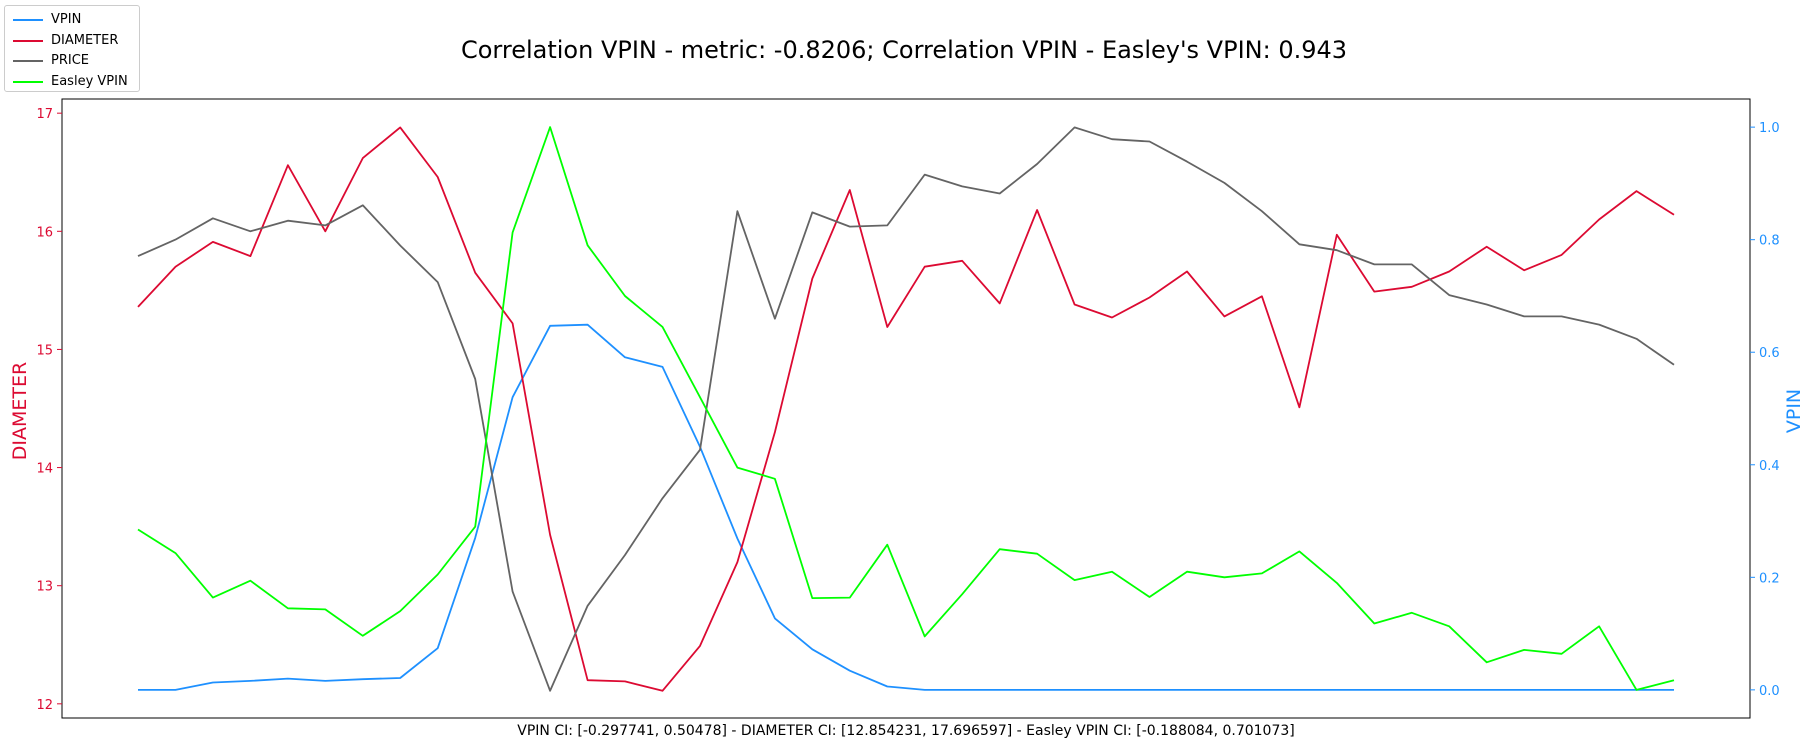 The width and height of the screenshot is (1808, 744). Describe the element at coordinates (47, 20) in the screenshot. I see `legend-item-vpin: VPIN` at that location.